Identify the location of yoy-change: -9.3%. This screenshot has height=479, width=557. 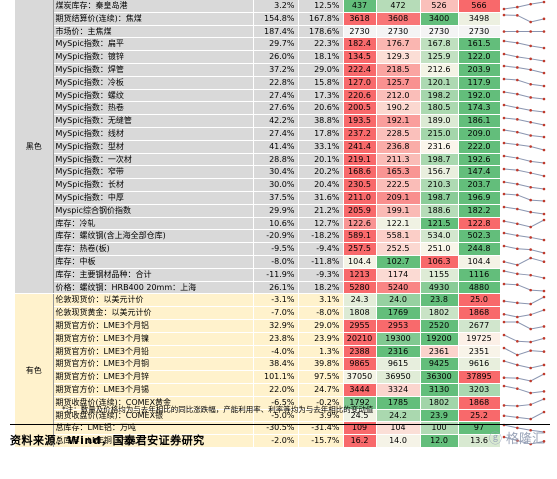
(321, 275).